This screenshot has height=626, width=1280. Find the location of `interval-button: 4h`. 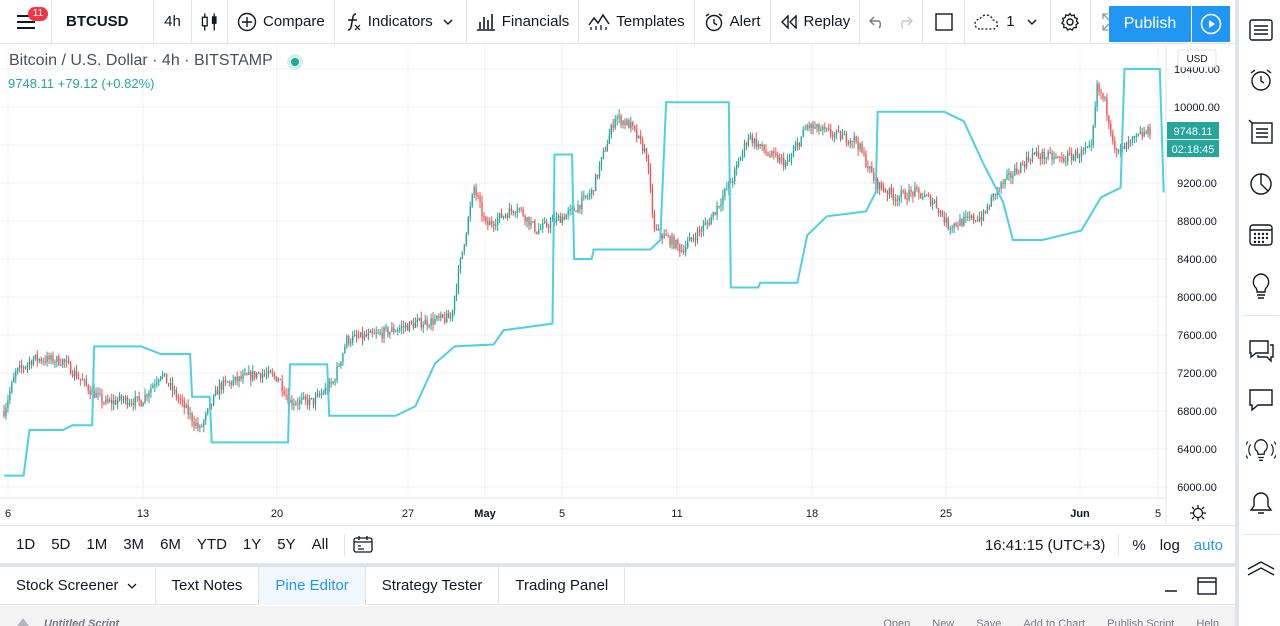

interval-button: 4h is located at coordinates (173, 22).